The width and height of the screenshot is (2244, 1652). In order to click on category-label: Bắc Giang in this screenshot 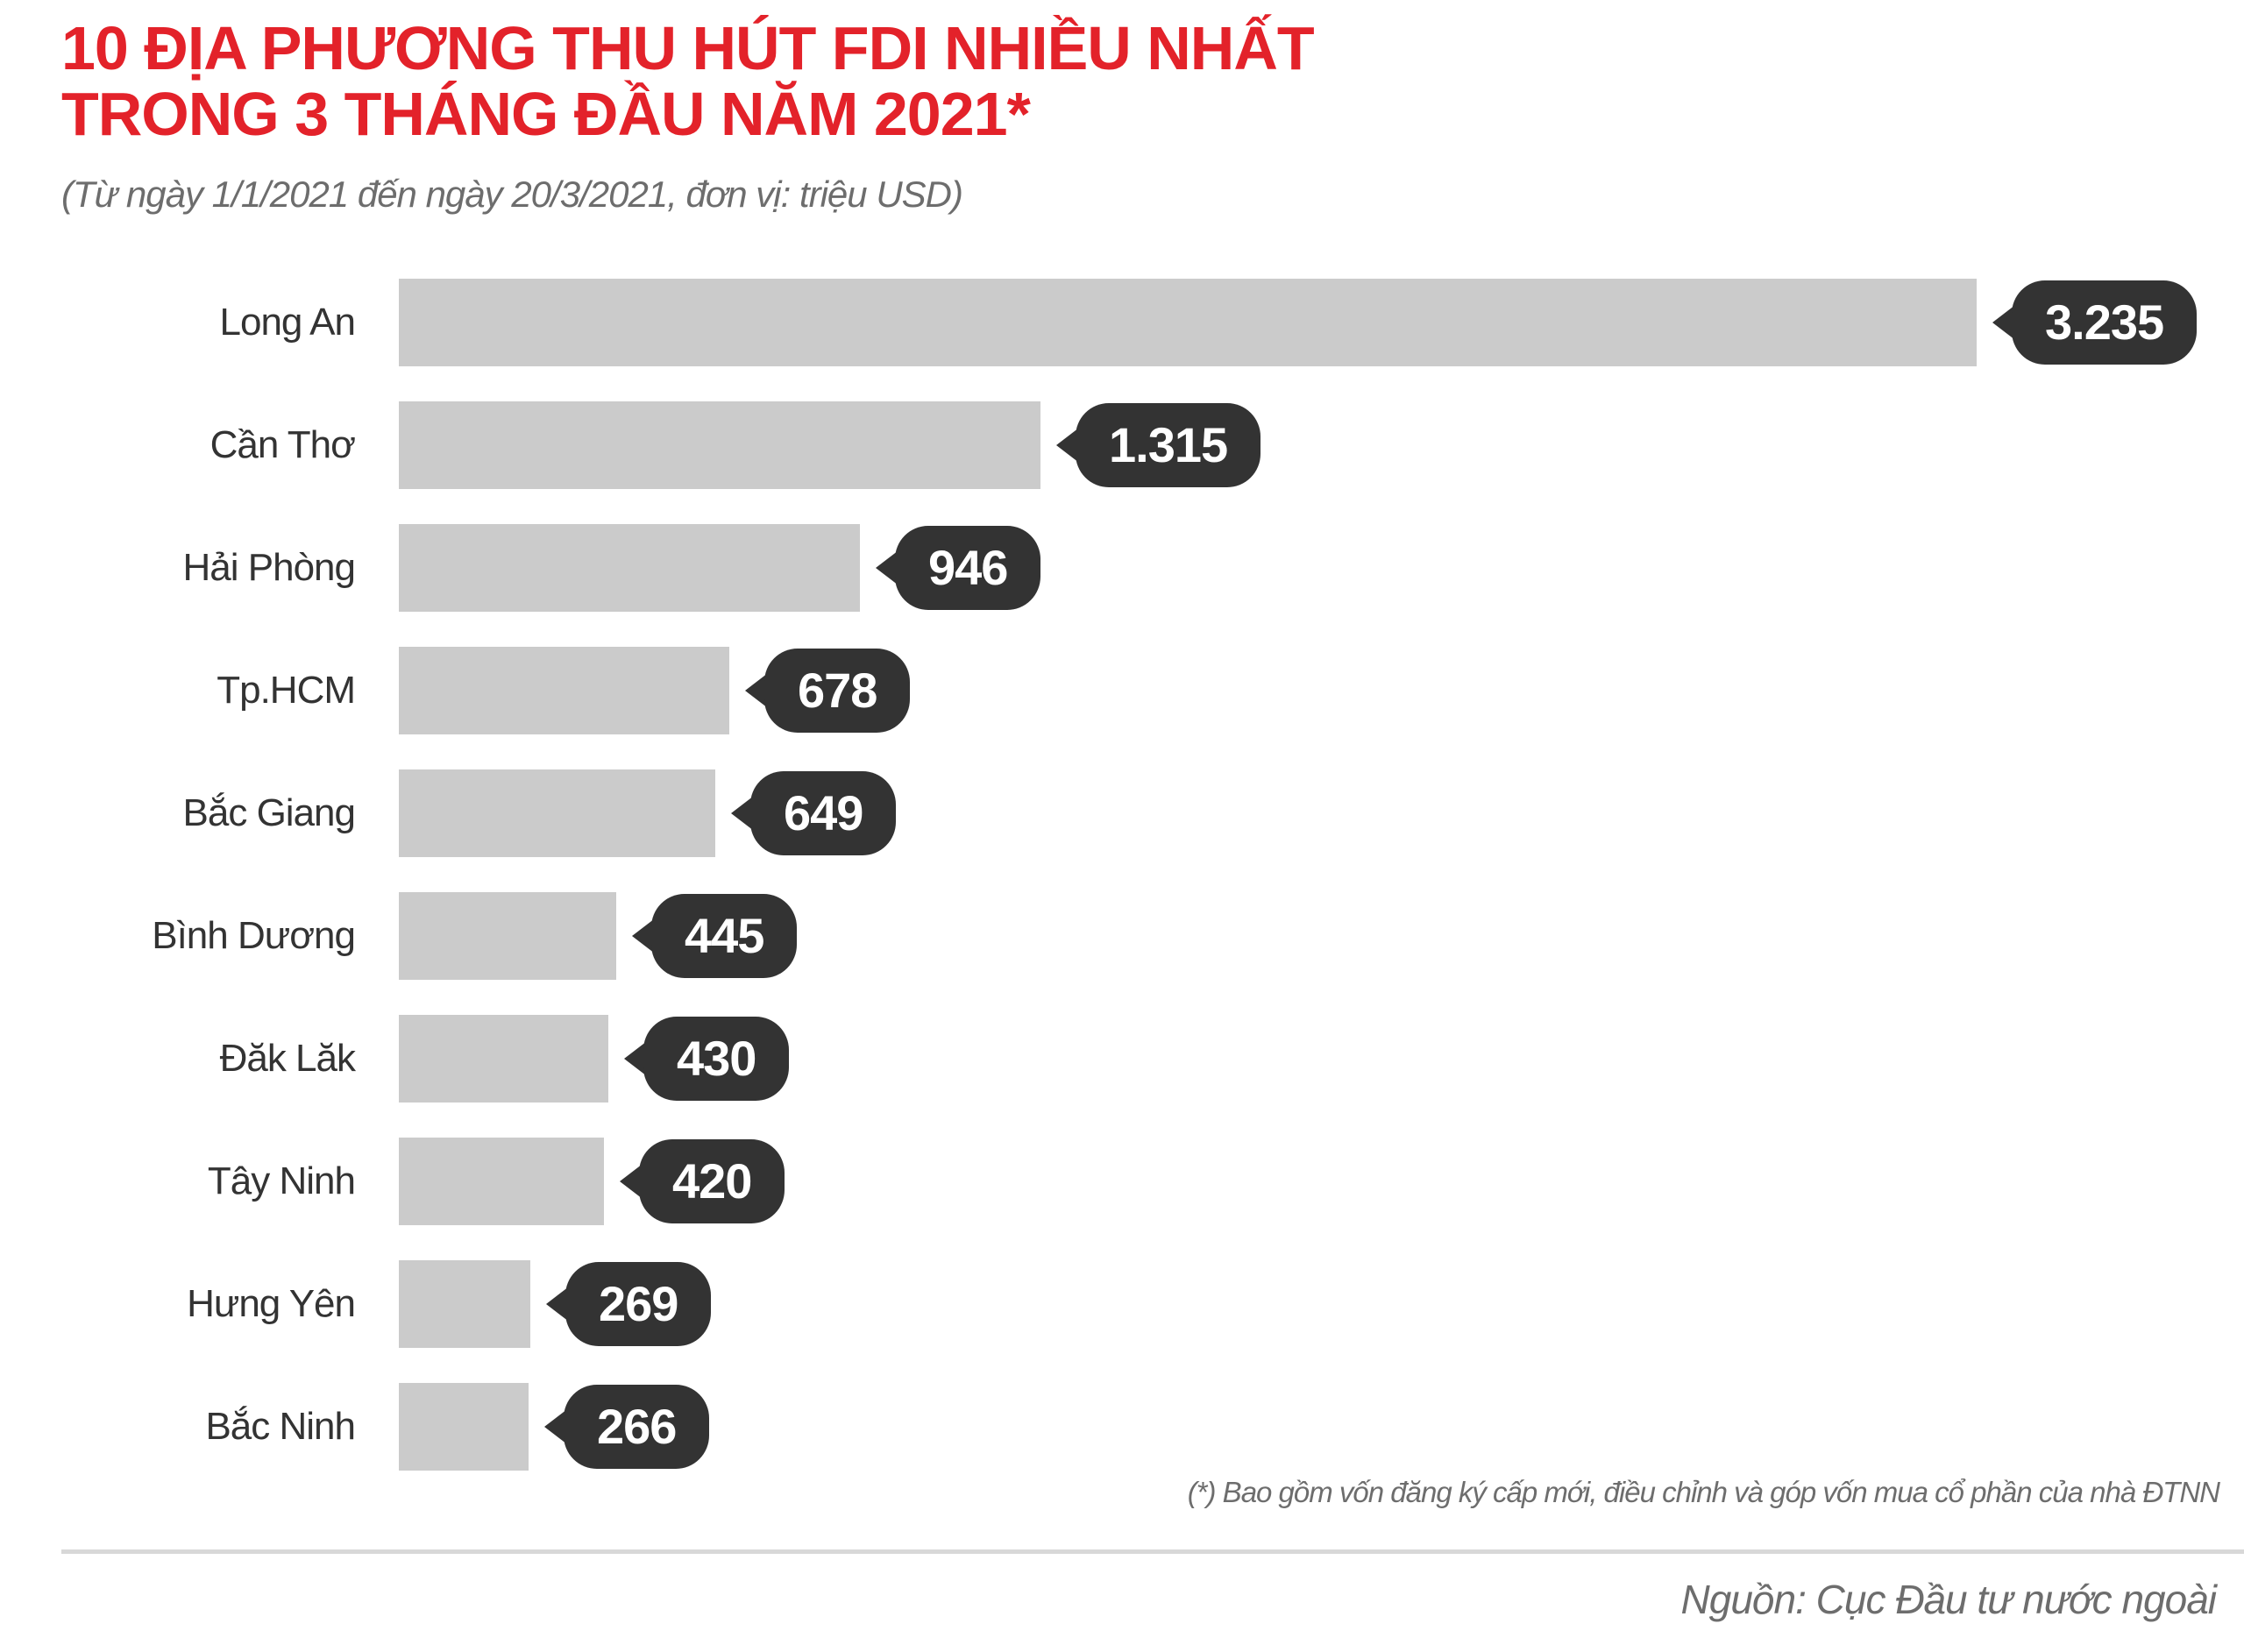, I will do `click(269, 812)`.